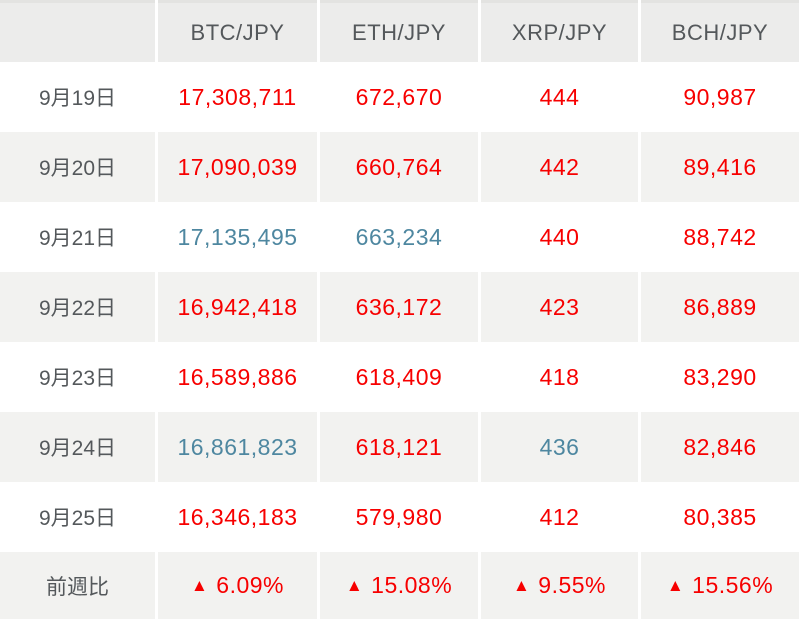  I want to click on price-cell: 16,346,183, so click(237, 517).